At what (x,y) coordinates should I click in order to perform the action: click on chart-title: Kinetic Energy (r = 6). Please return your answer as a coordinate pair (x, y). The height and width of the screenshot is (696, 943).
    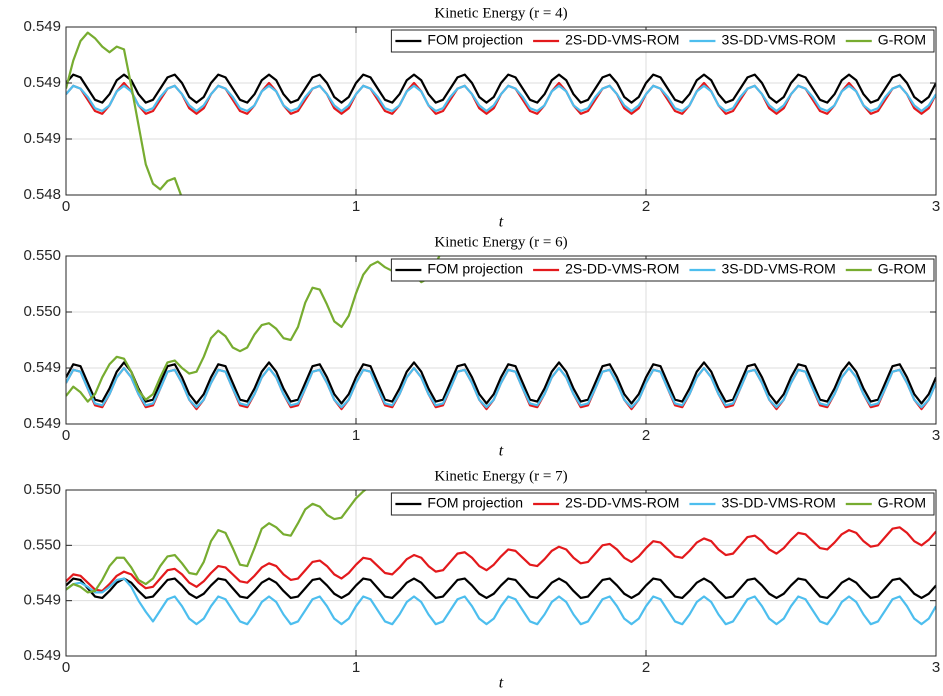
    Looking at the image, I should click on (500, 242).